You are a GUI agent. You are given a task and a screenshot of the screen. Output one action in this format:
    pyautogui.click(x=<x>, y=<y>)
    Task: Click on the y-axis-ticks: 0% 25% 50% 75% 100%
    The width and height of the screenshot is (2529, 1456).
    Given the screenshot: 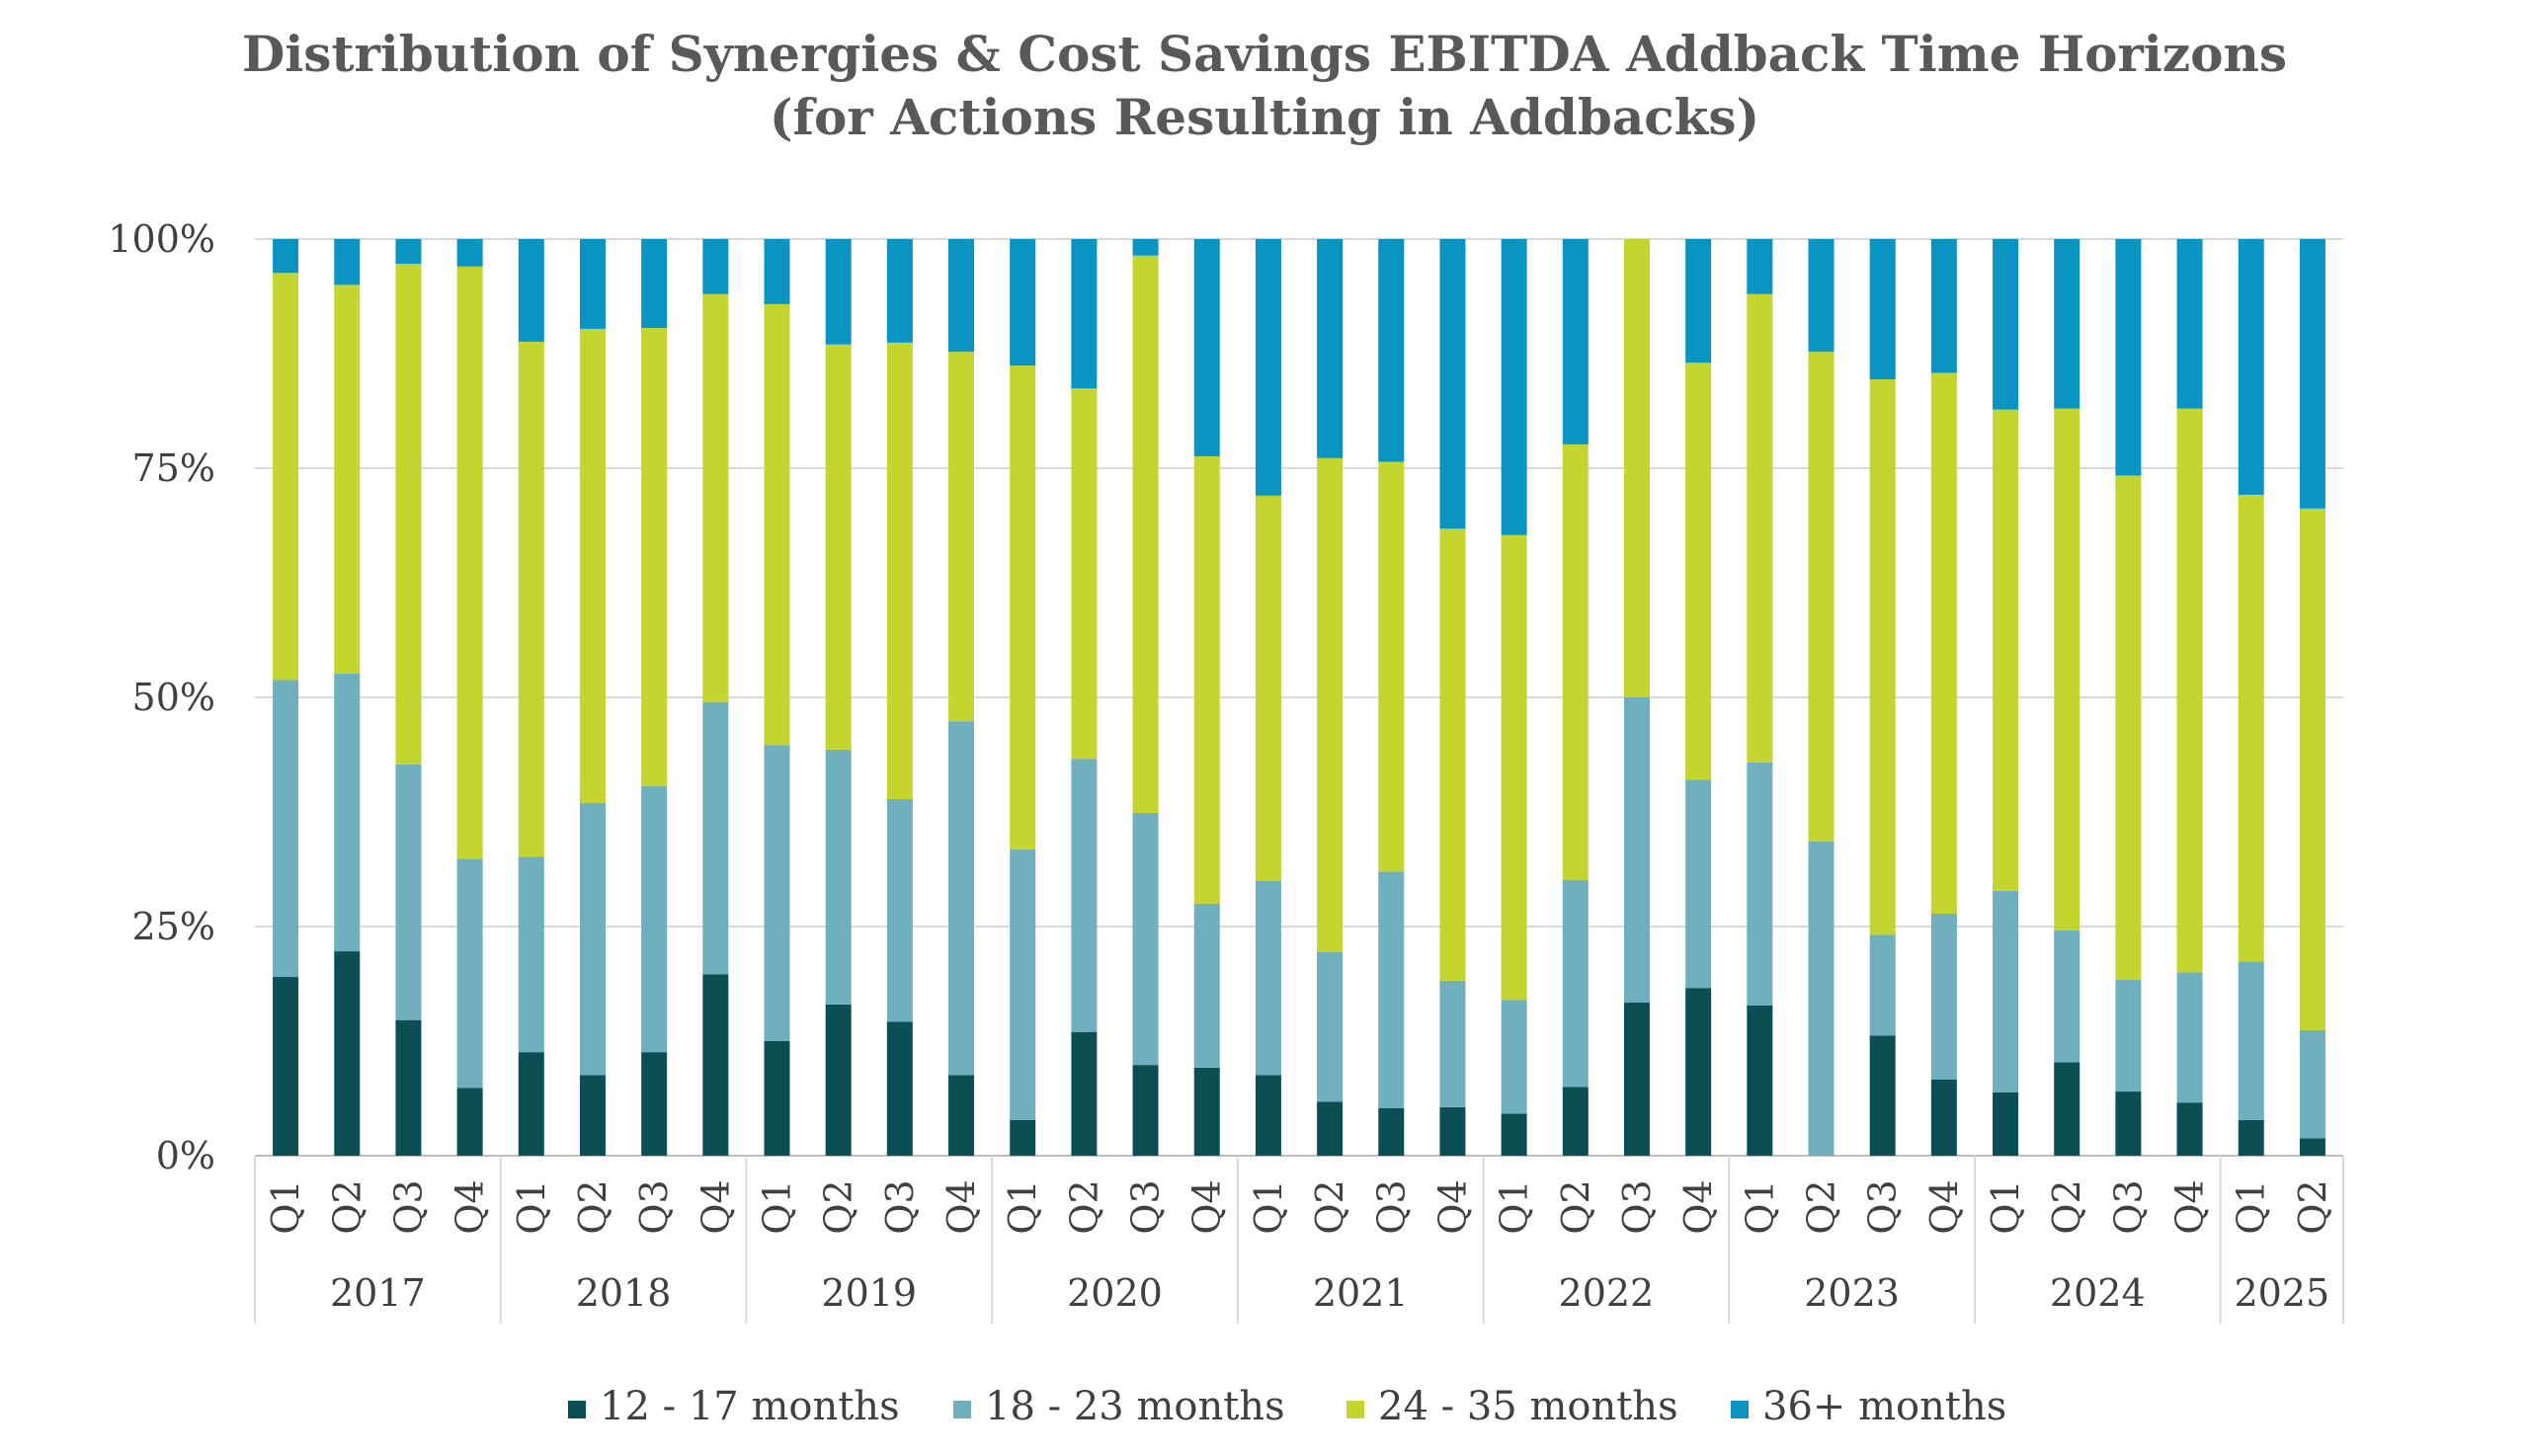 What is the action you would take?
    pyautogui.click(x=161, y=697)
    